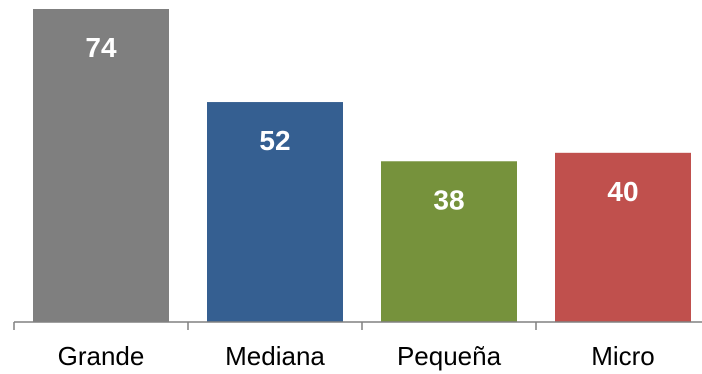 The width and height of the screenshot is (702, 374). What do you see at coordinates (356, 356) in the screenshot?
I see `category-labels-group: Grande Mediana Pequeña Micro` at bounding box center [356, 356].